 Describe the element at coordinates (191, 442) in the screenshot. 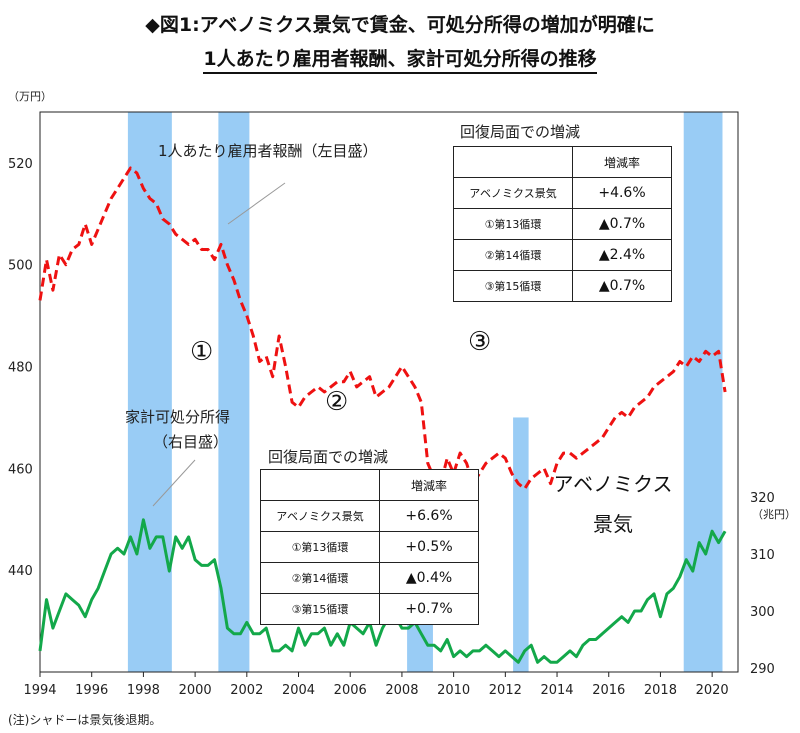

I see `income-label-line2: （右目盛）` at that location.